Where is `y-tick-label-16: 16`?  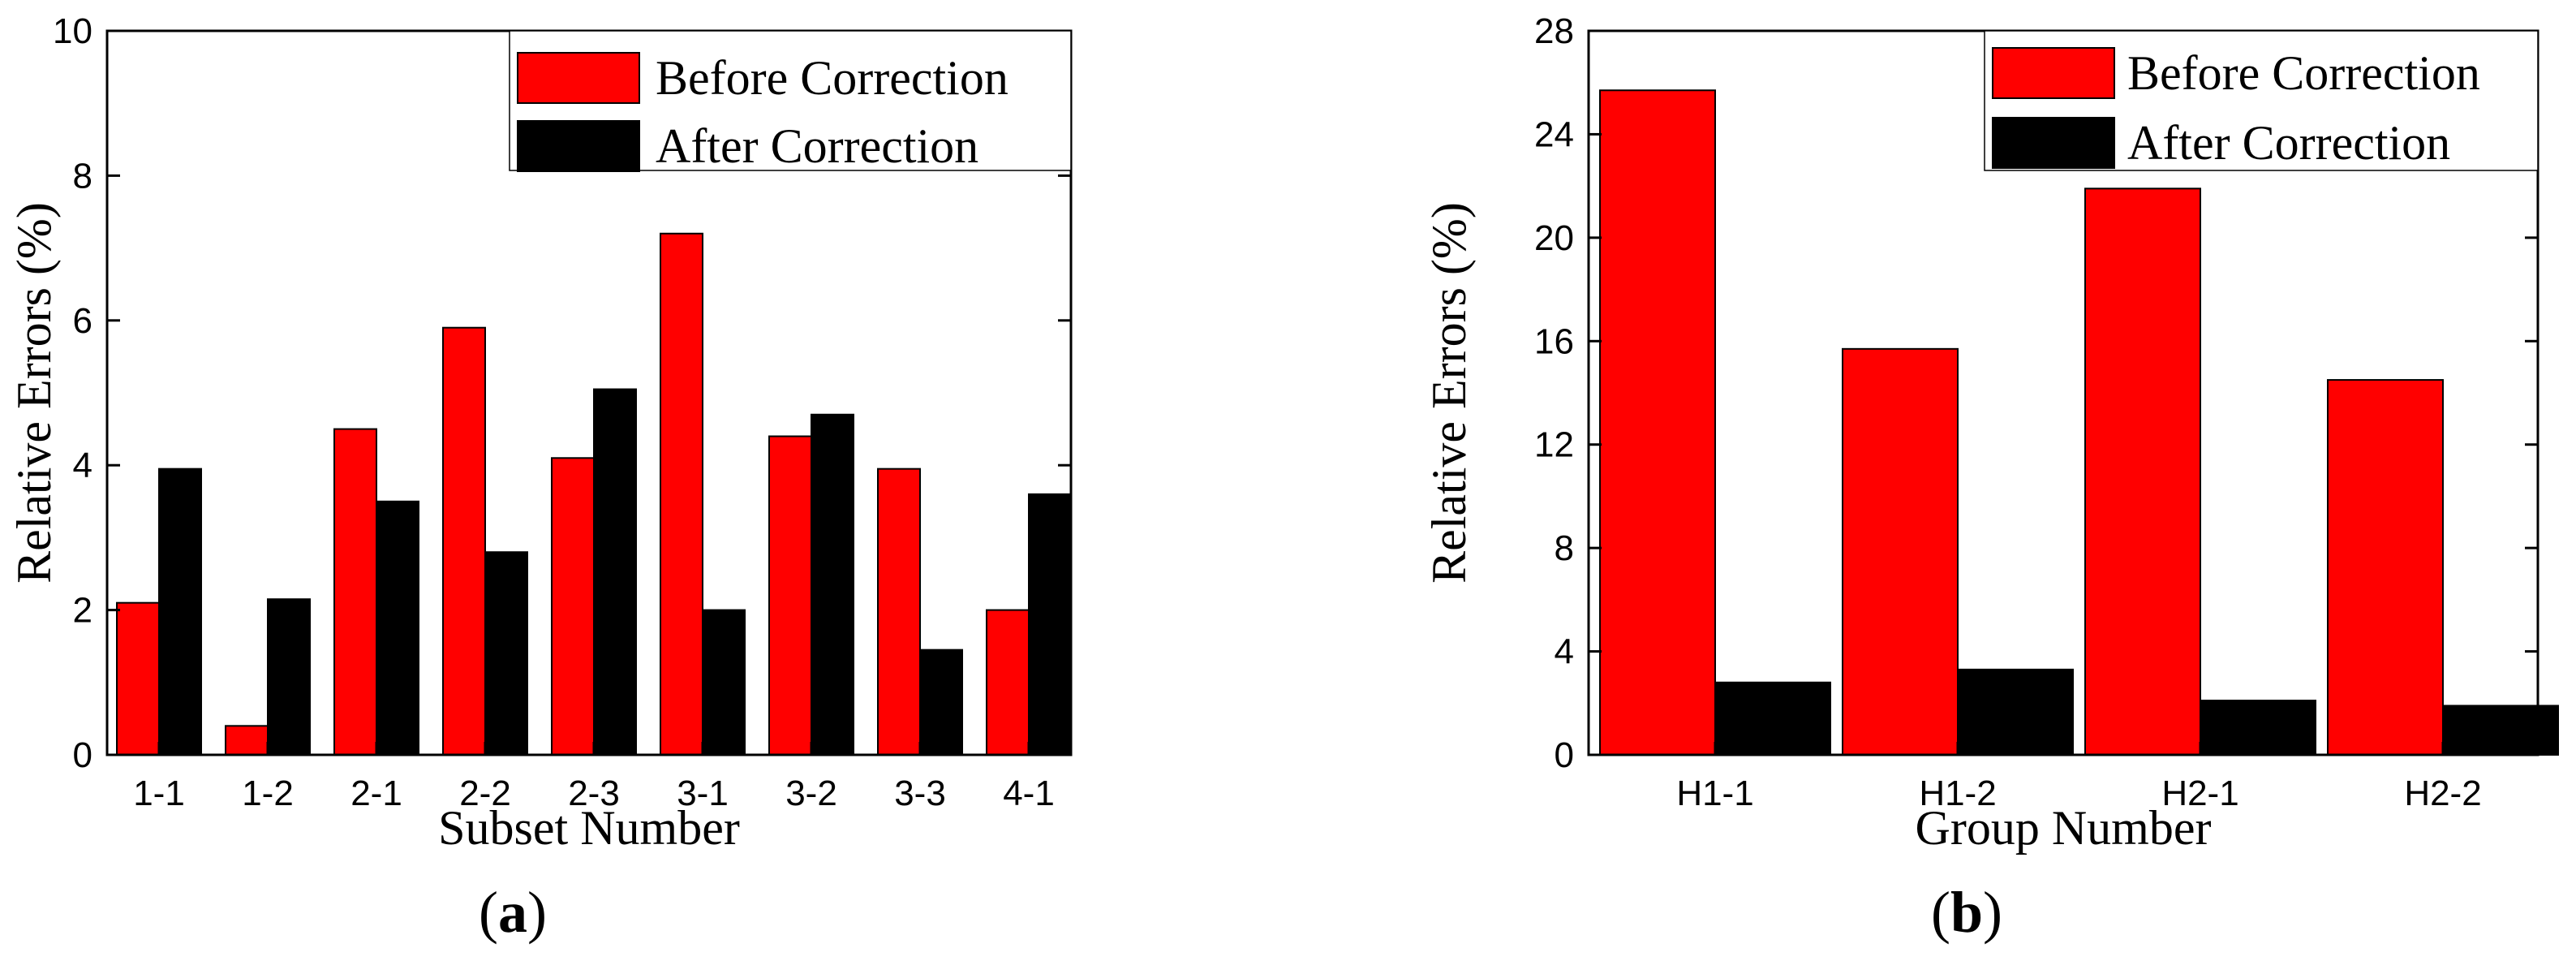 y-tick-label-16: 16 is located at coordinates (1554, 341).